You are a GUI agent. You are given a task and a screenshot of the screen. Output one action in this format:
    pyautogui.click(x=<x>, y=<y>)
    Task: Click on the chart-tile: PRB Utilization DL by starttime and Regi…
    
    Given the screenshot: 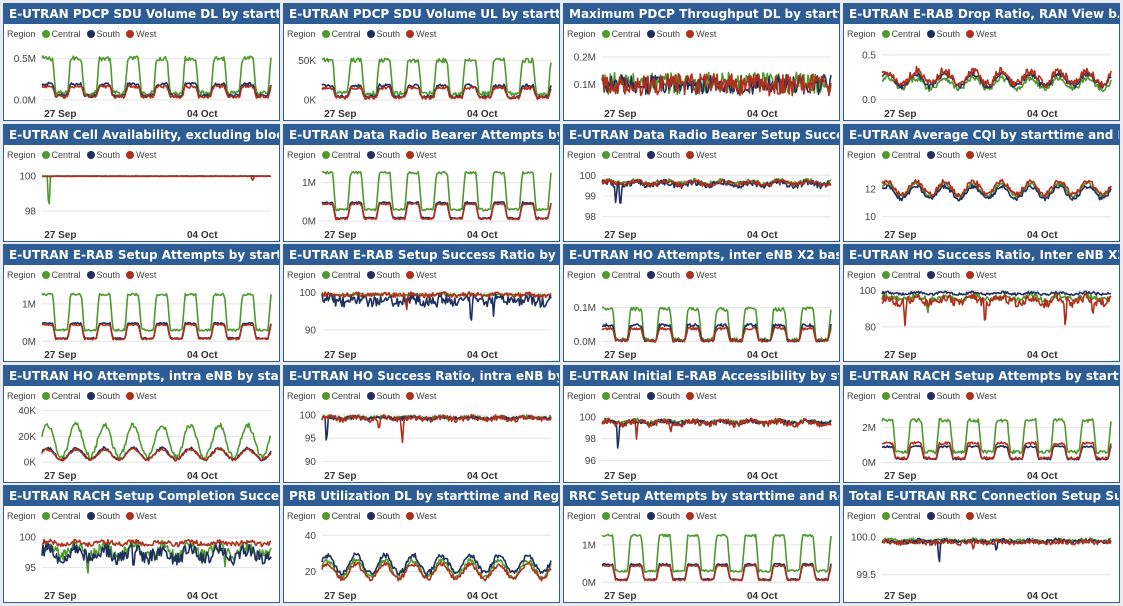 What is the action you would take?
    pyautogui.click(x=421, y=544)
    